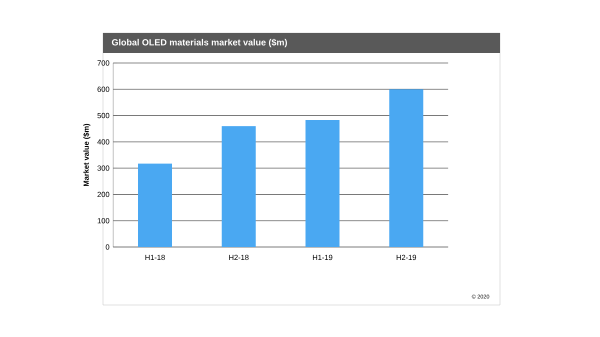  I want to click on chart-title: Global OLED materials market value ($m), so click(199, 43).